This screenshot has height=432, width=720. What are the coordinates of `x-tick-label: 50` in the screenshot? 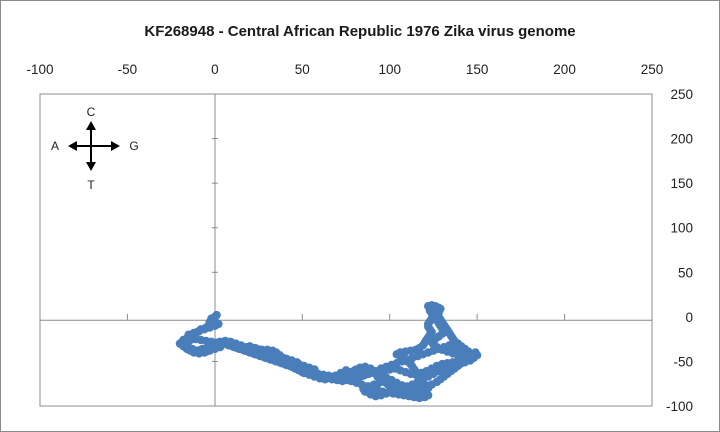 It's located at (302, 69).